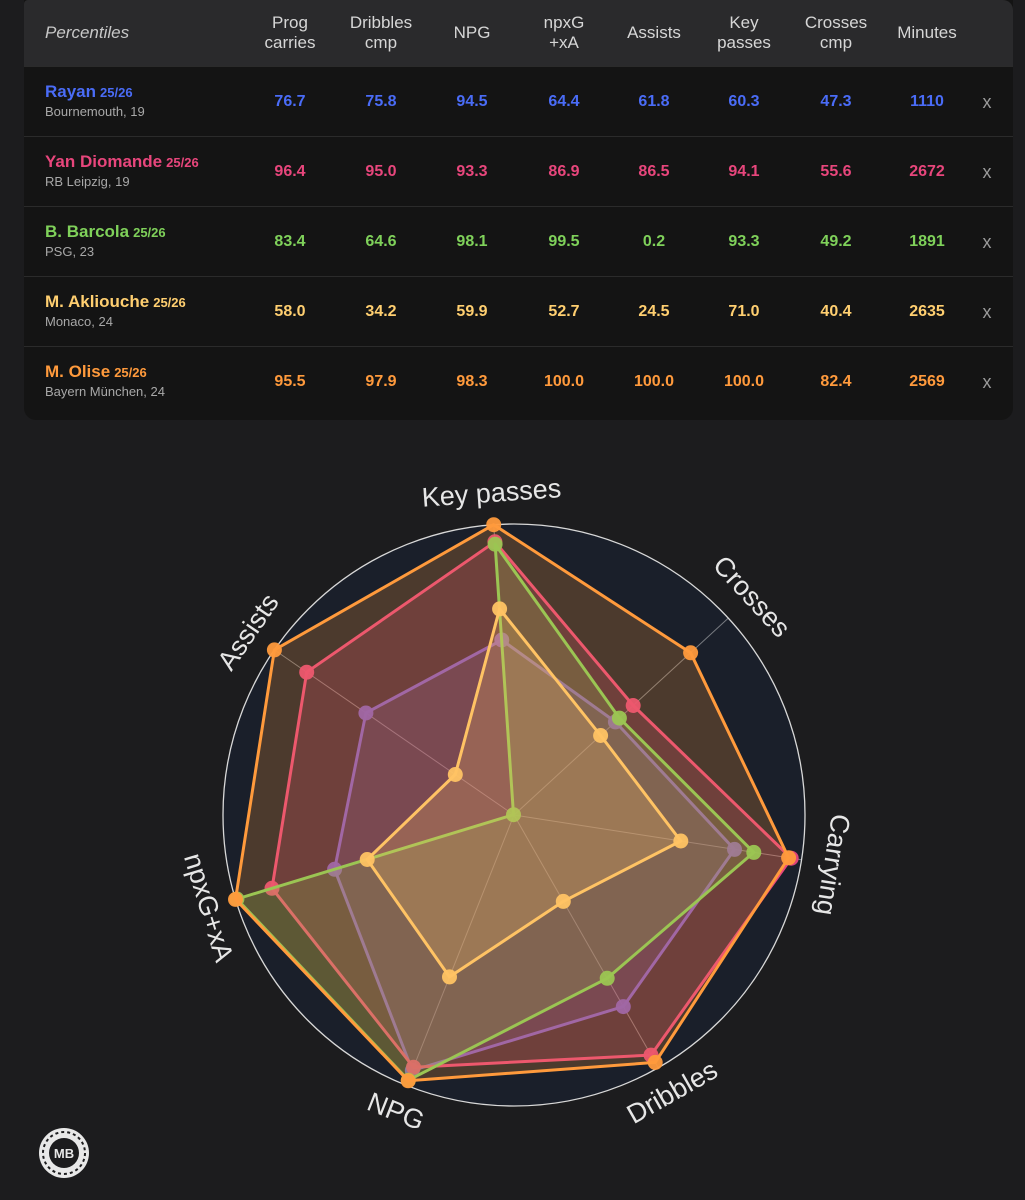 Image resolution: width=1025 pixels, height=1200 pixels. I want to click on column-header-line2: +xA, so click(564, 42).